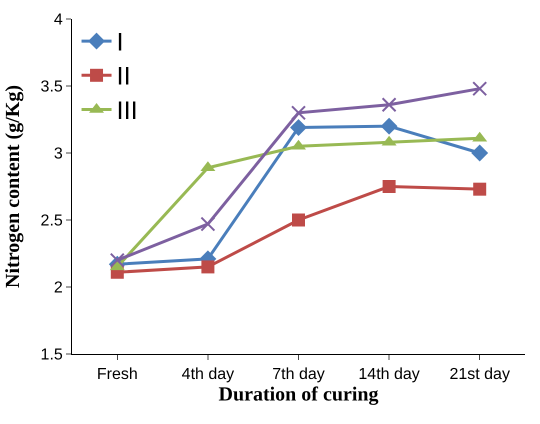 This screenshot has height=424, width=540. Describe the element at coordinates (51, 221) in the screenshot. I see `y-tick-label: 2.5` at that location.